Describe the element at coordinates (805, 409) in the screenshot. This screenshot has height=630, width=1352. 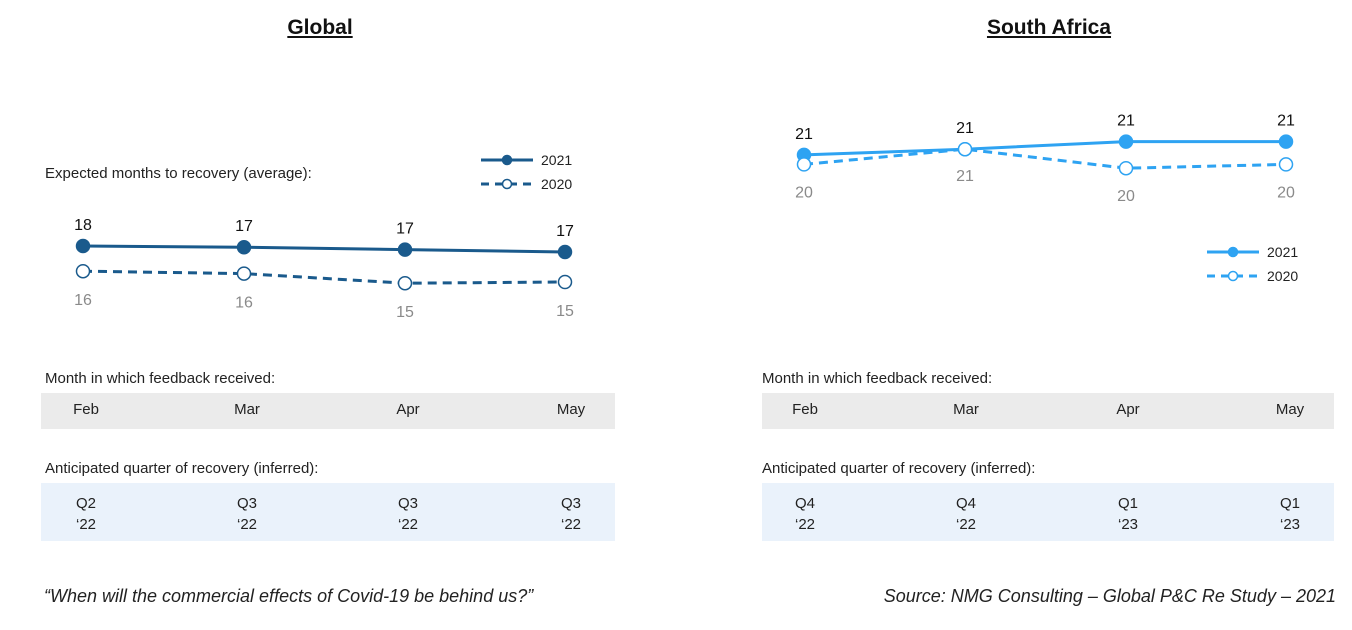
I see `sa-month-cell: Feb` at that location.